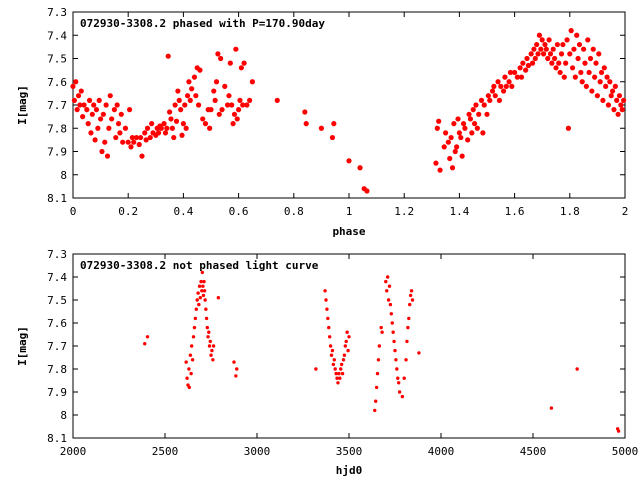 The height and width of the screenshot is (480, 640). I want to click on x-tick-label: 3000, so click(257, 451).